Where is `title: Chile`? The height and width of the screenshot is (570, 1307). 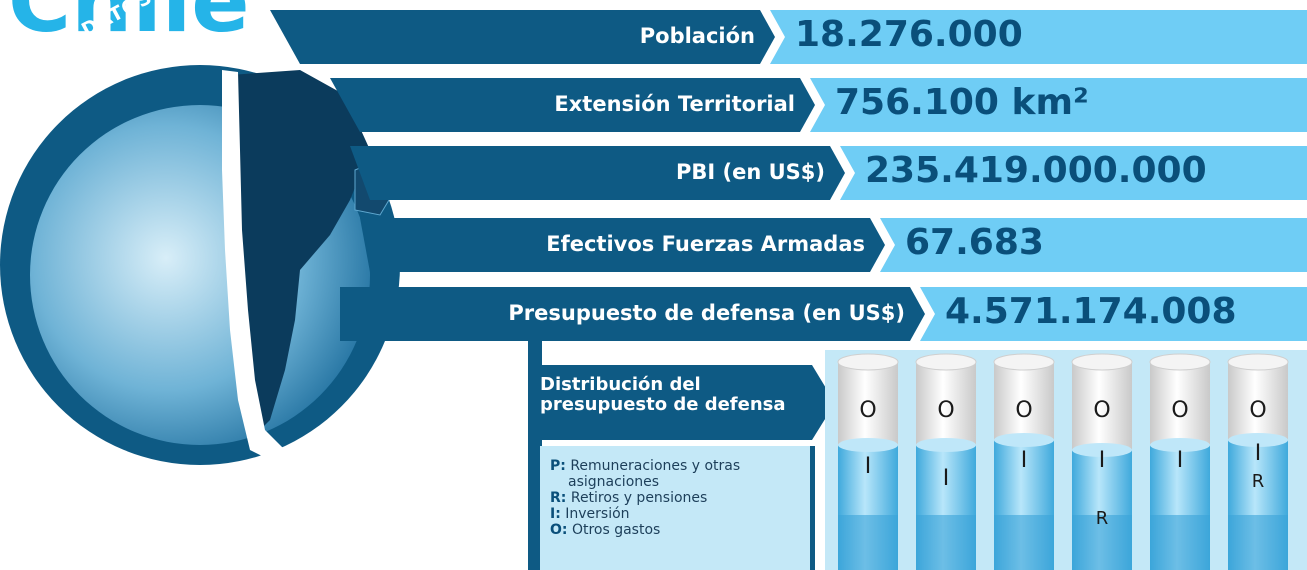 title: Chile is located at coordinates (129, 26).